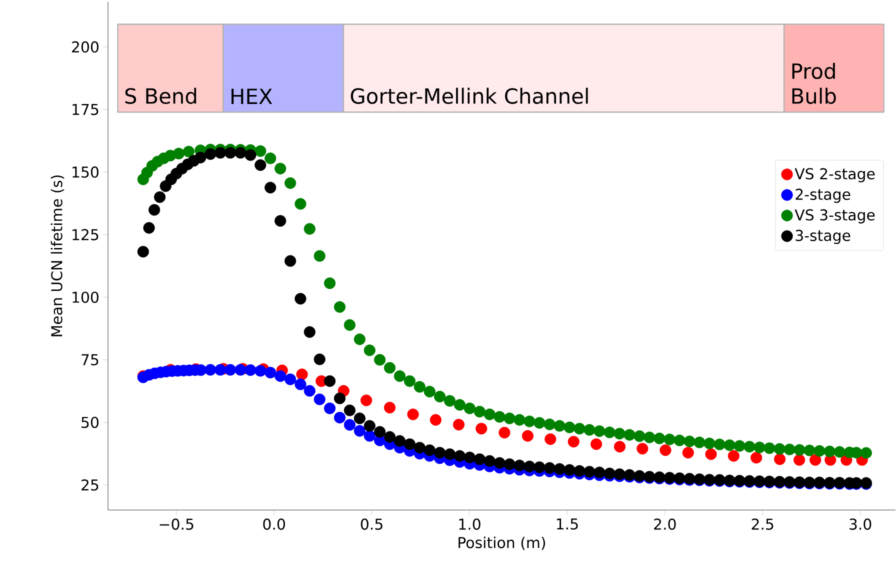  I want to click on x-tick-label: 1.0, so click(469, 524).